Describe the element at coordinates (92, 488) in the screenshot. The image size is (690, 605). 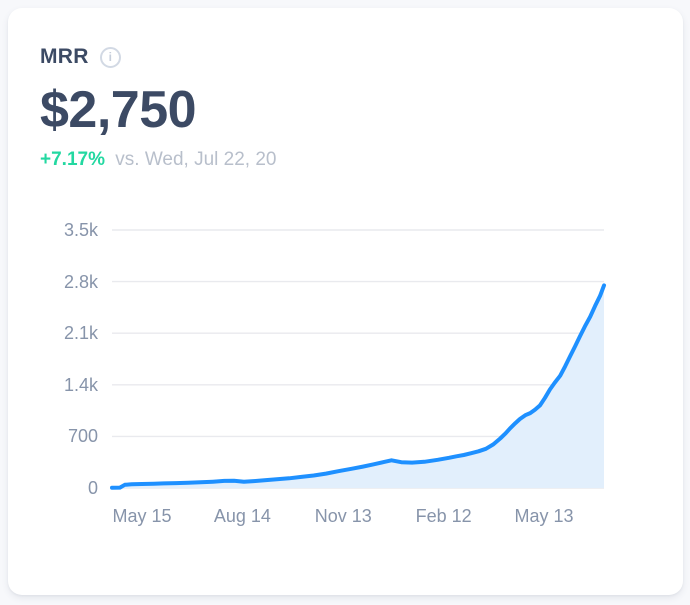
I see `y-tick-label: 0` at that location.